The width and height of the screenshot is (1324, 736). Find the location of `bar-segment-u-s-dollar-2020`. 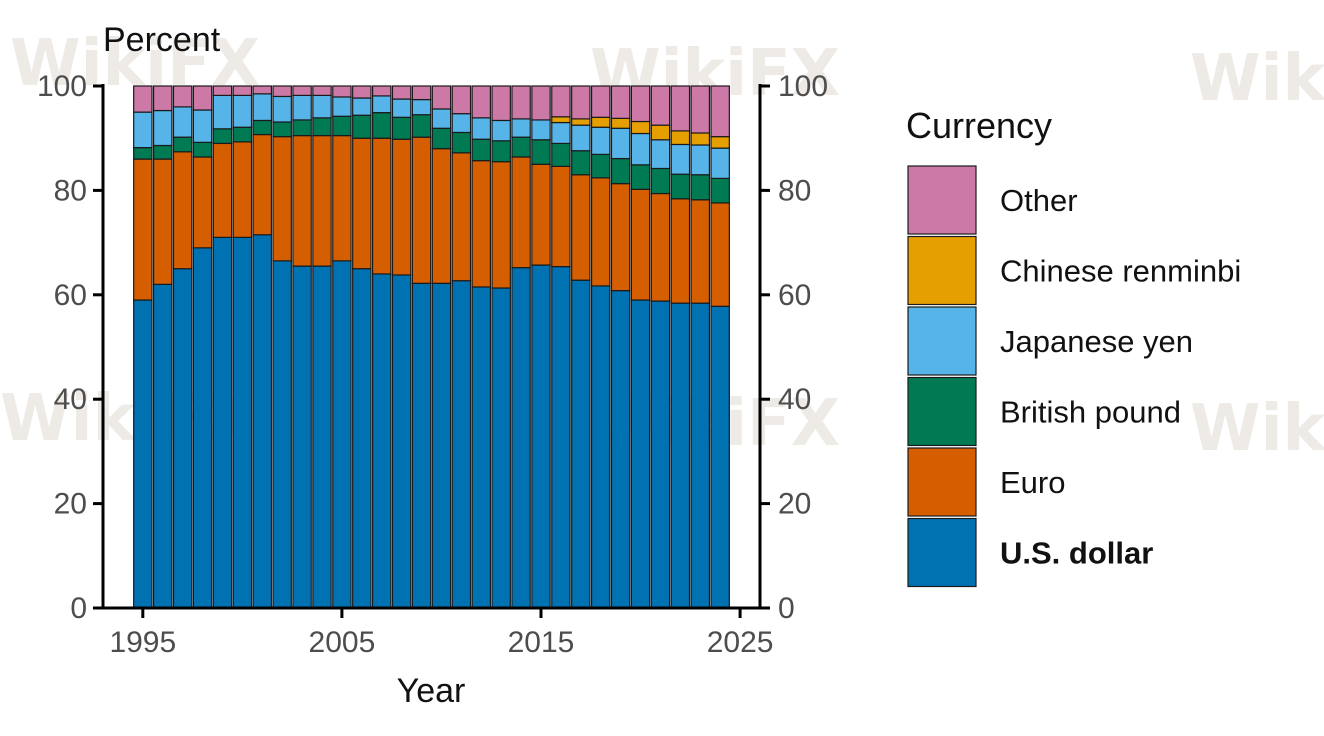

bar-segment-u-s-dollar-2020 is located at coordinates (640, 454).